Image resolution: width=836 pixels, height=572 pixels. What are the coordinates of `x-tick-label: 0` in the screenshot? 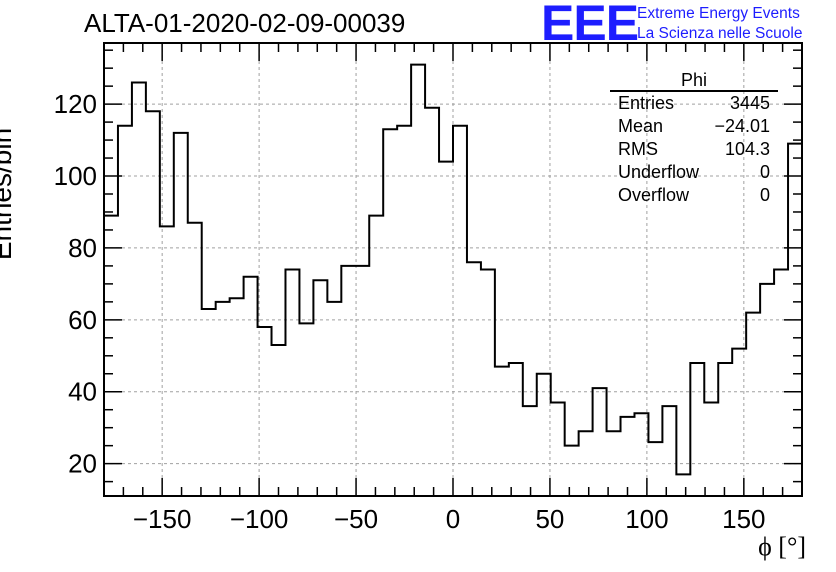 It's located at (453, 519).